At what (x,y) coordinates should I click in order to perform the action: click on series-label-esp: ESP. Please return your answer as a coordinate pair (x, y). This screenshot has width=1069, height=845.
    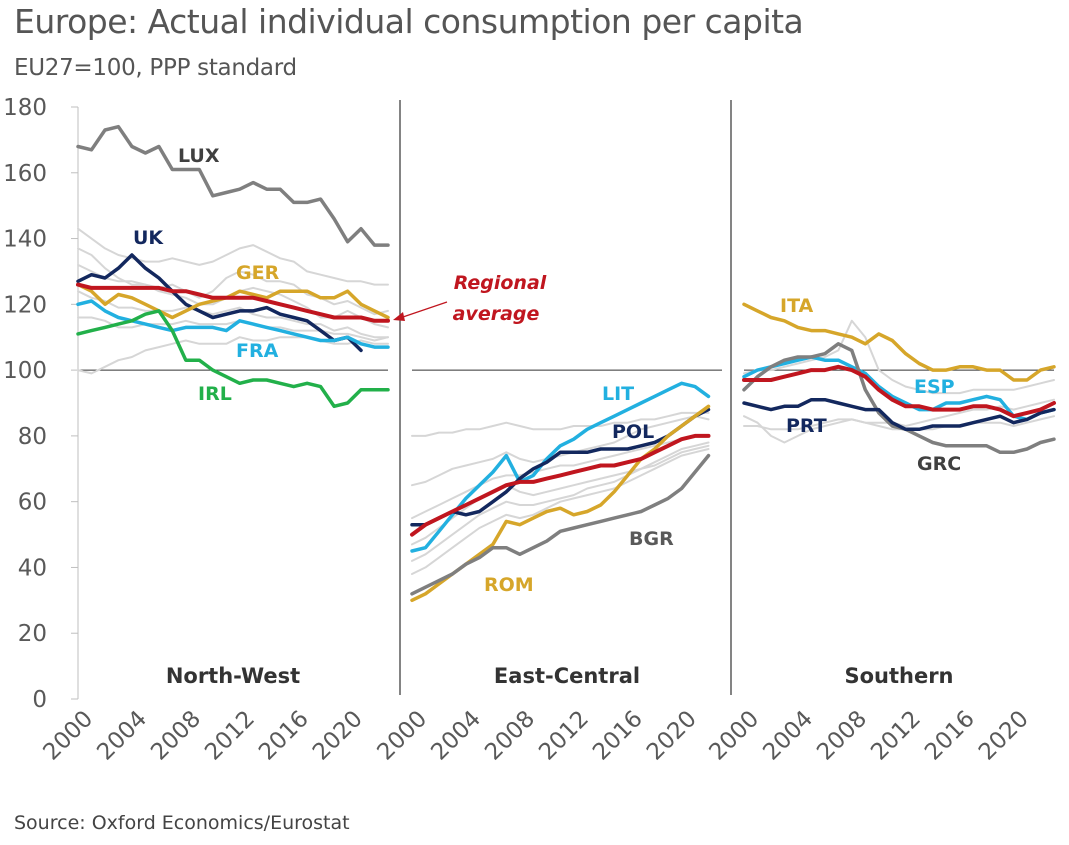
    Looking at the image, I should click on (934, 387).